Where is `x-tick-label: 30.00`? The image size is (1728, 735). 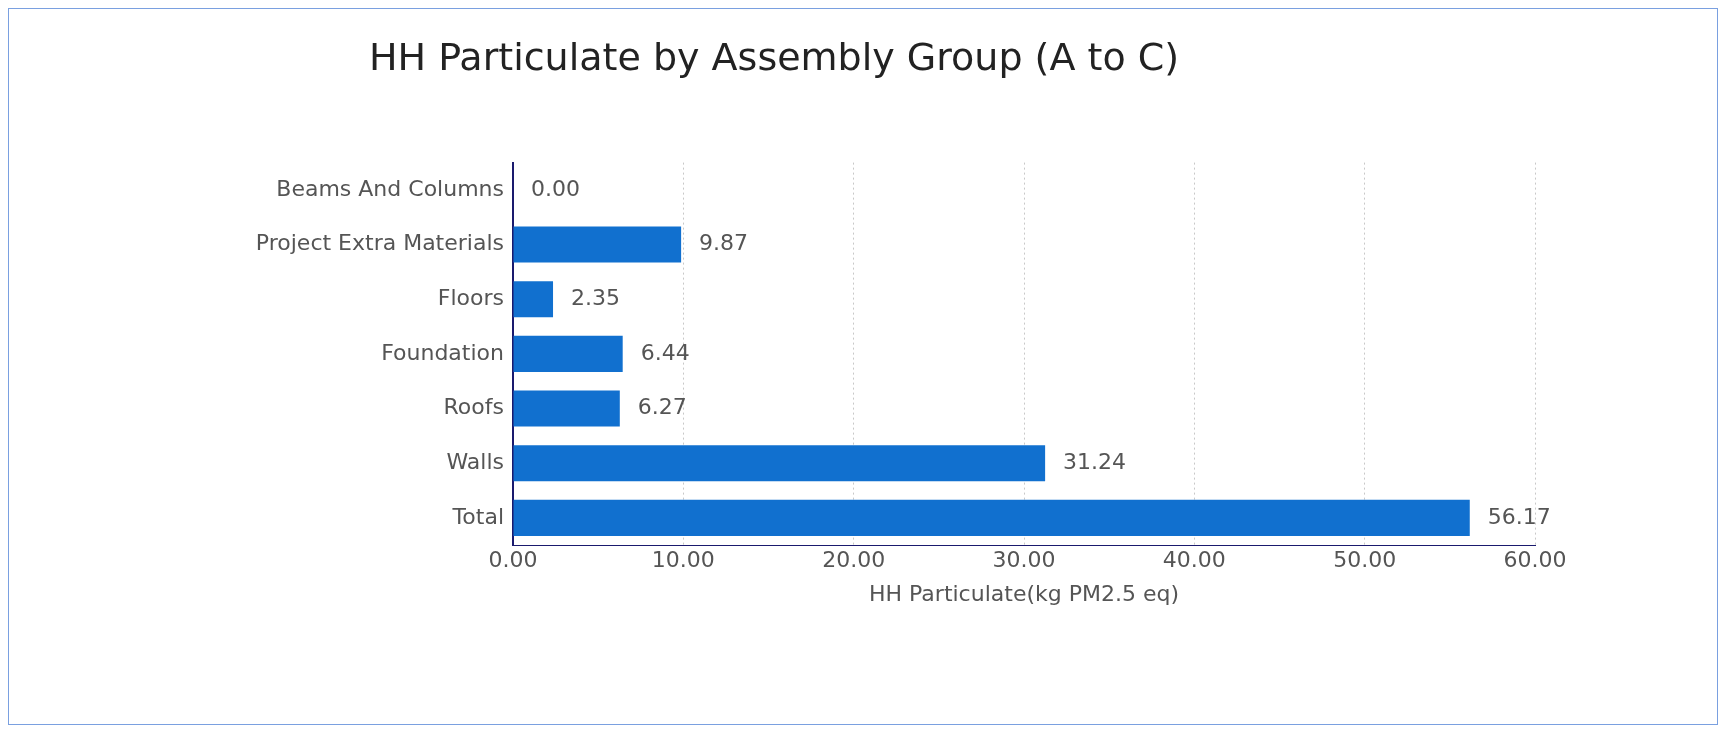
x-tick-label: 30.00 is located at coordinates (1024, 560).